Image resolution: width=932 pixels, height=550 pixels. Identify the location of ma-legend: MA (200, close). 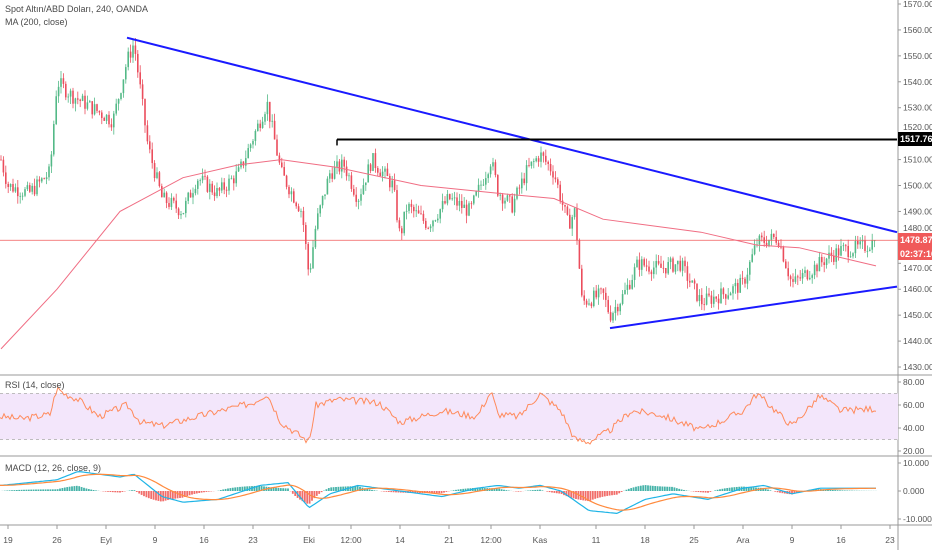
(36, 22).